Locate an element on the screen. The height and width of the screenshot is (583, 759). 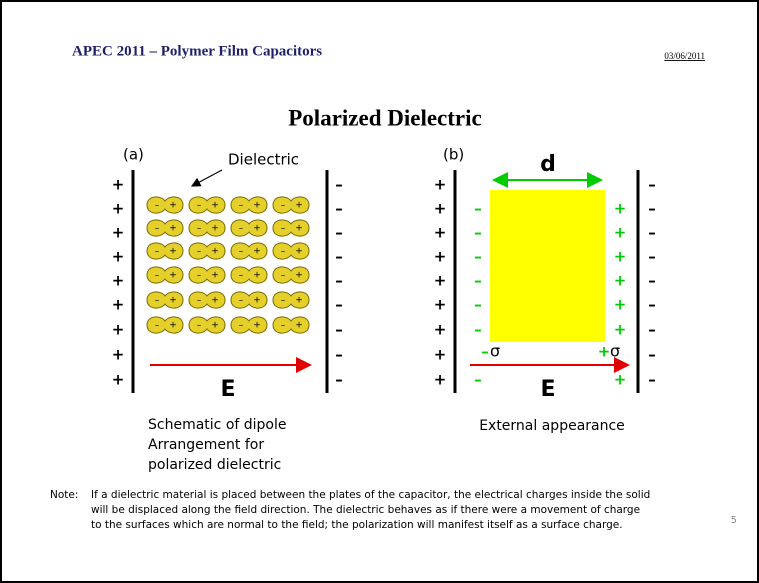
page-number: 5 is located at coordinates (734, 520).